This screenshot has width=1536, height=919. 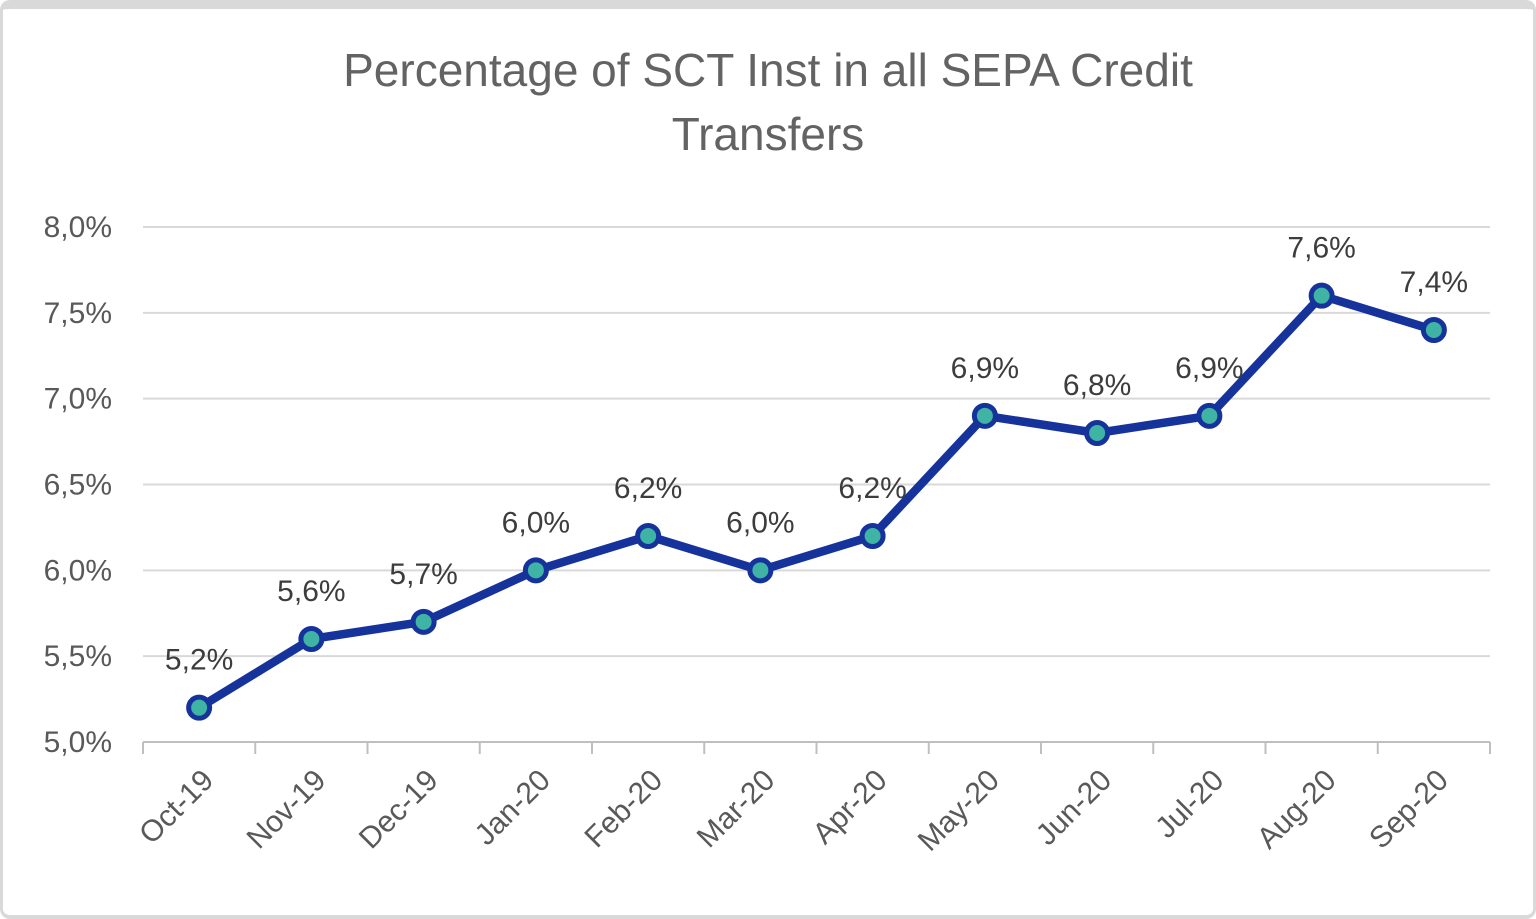 What do you see at coordinates (624, 809) in the screenshot?
I see `x-tick-label: Feb-20` at bounding box center [624, 809].